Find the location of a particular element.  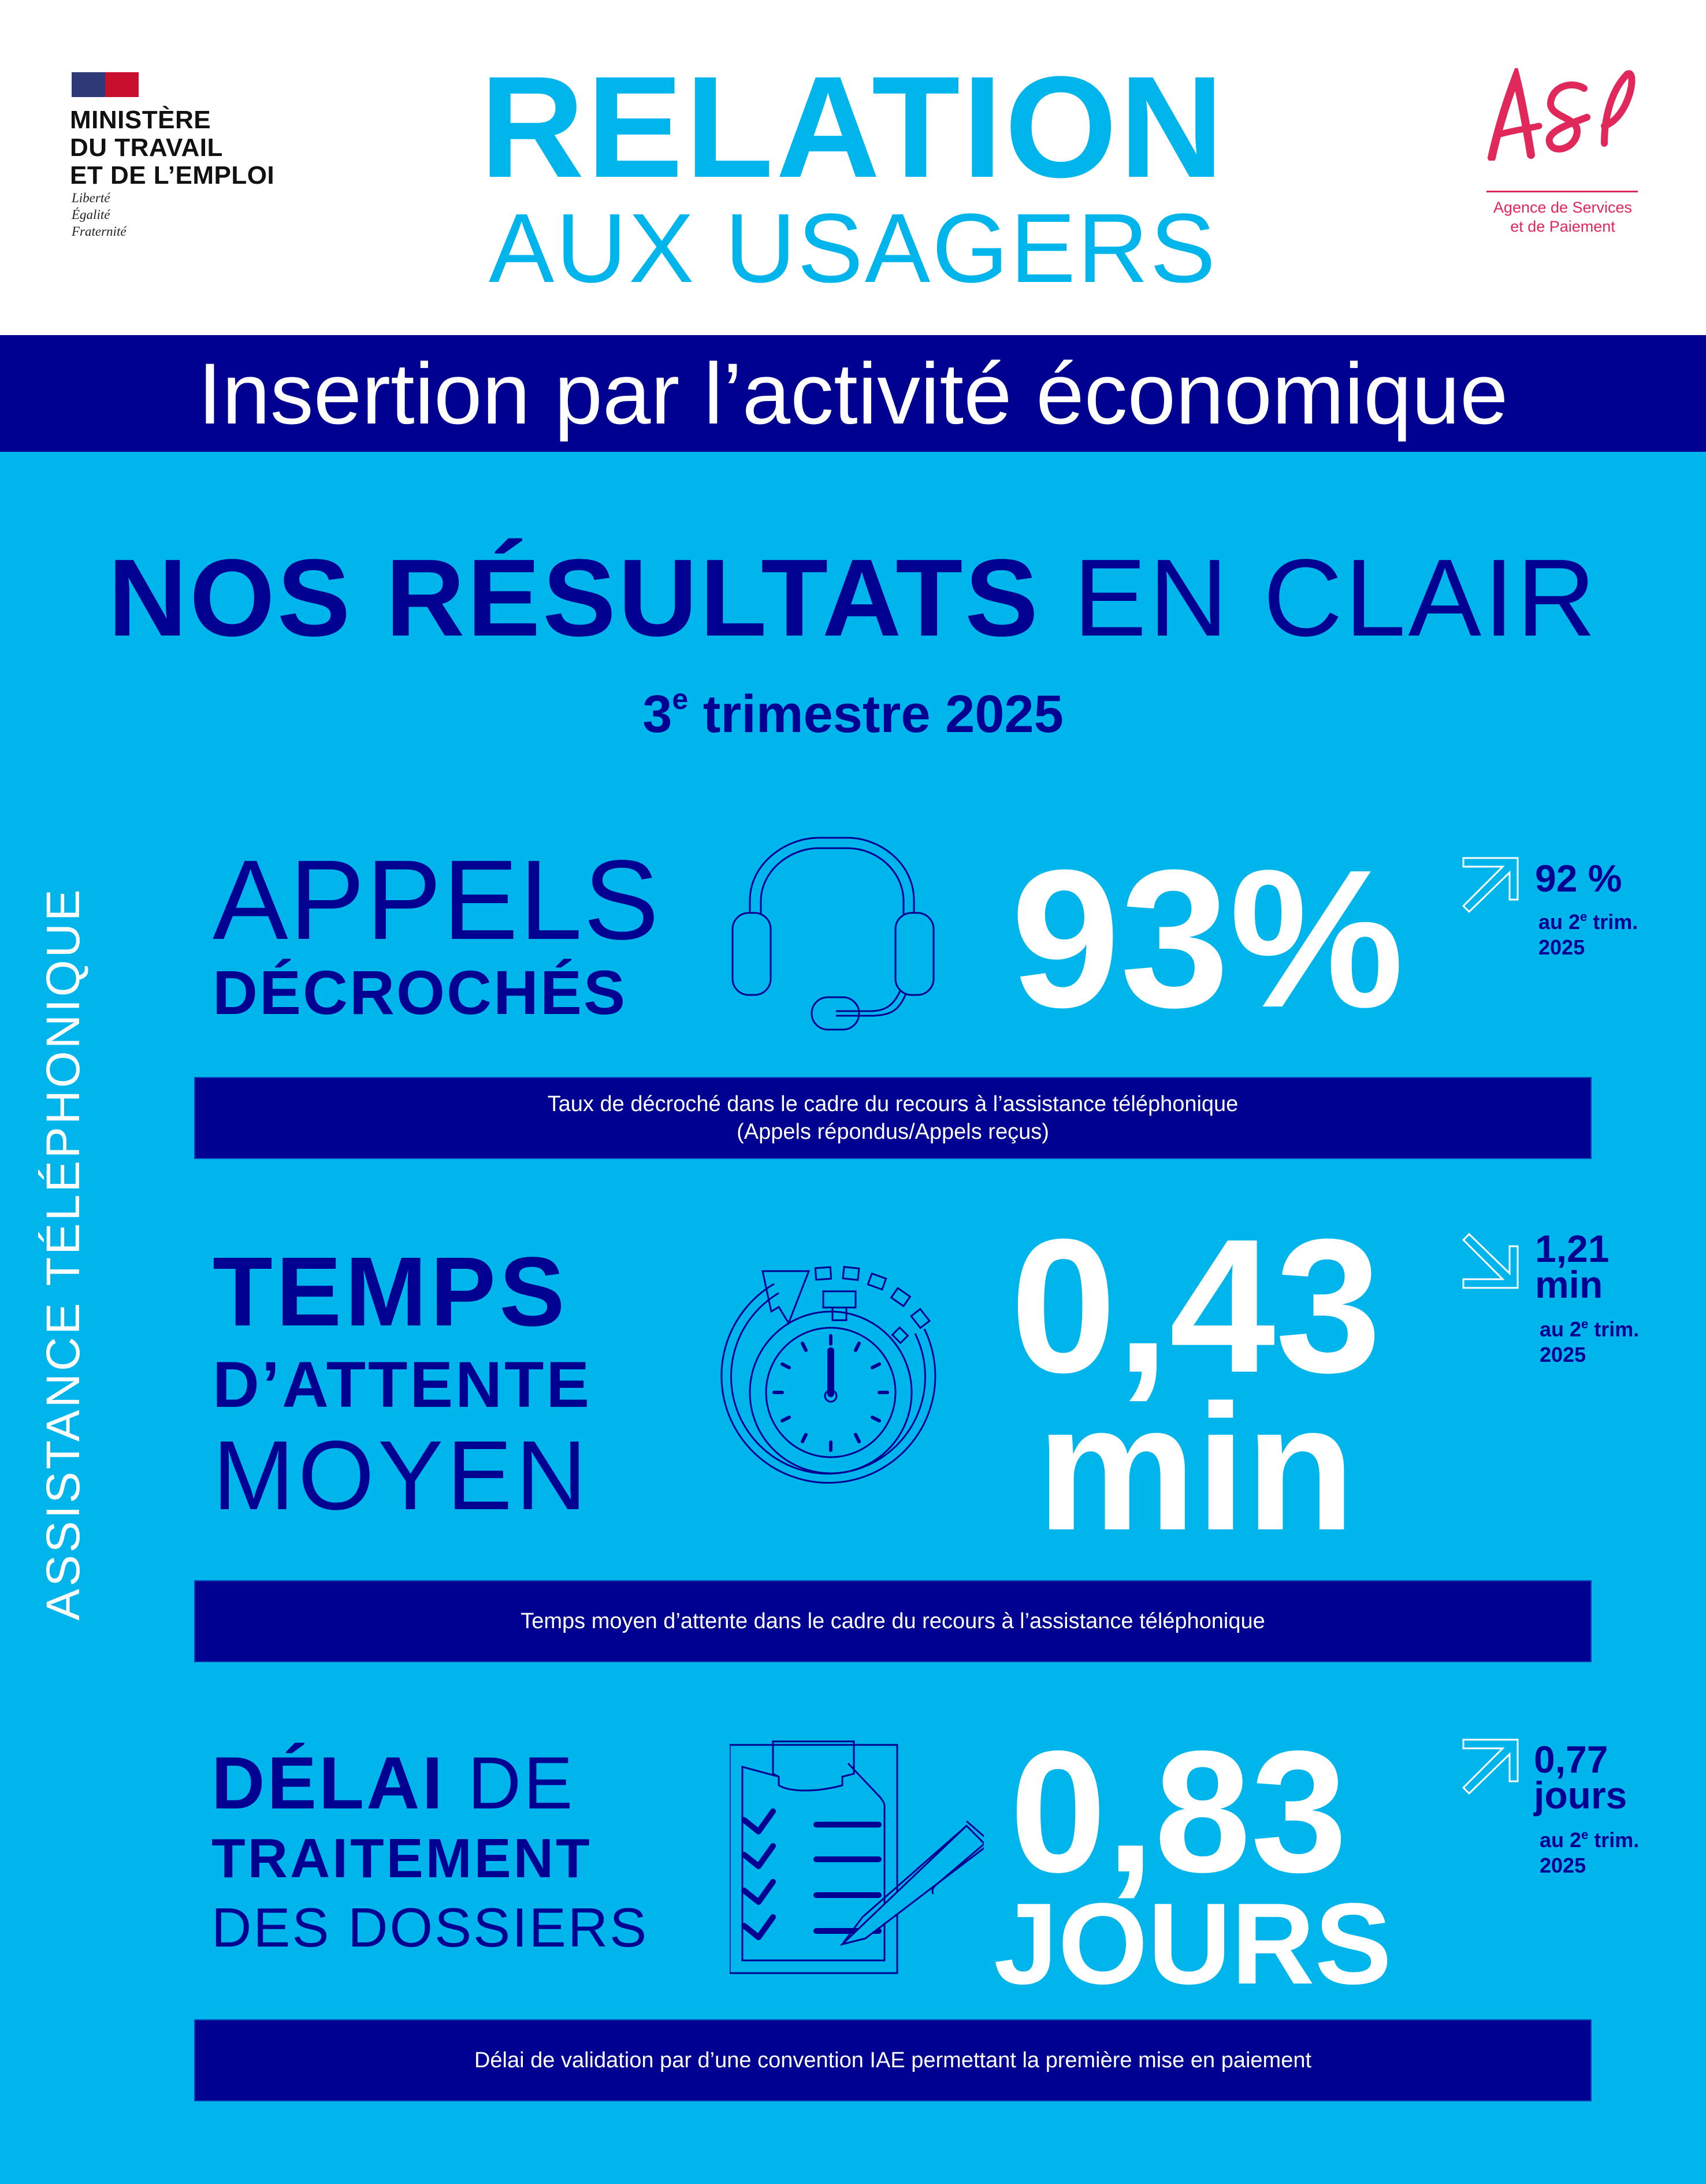

stat-value-appels: 93% is located at coordinates (1207, 939).